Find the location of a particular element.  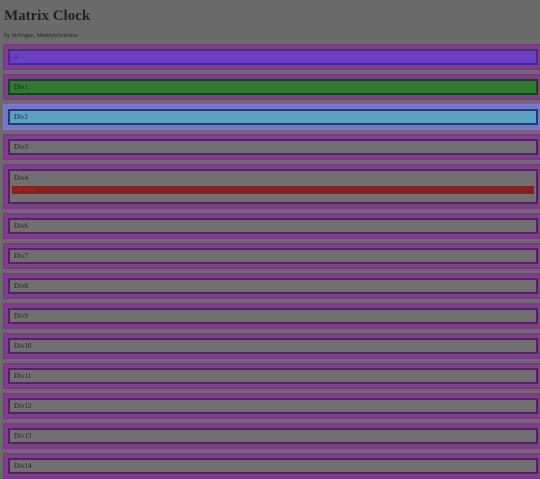

div-row: Div14 is located at coordinates (271, 466).